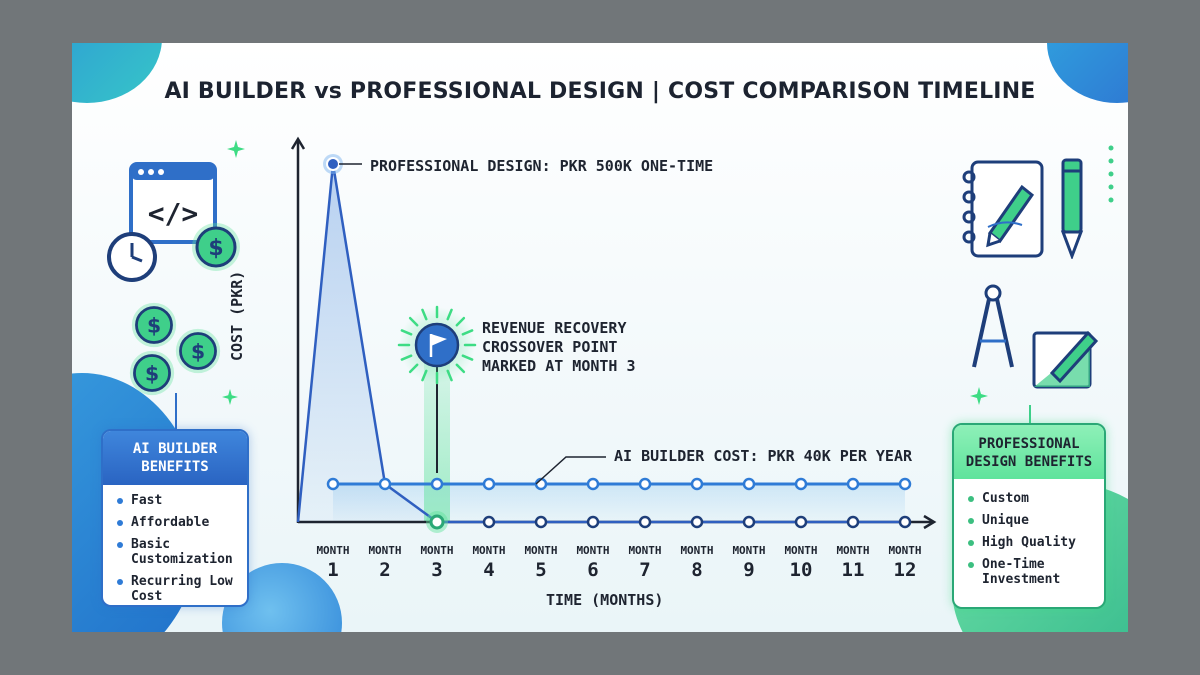 The height and width of the screenshot is (675, 1200). What do you see at coordinates (542, 166) in the screenshot?
I see `annotation-professional-cost: PROFESSIONAL DESIGN: PKR 500K ONE-TIME` at bounding box center [542, 166].